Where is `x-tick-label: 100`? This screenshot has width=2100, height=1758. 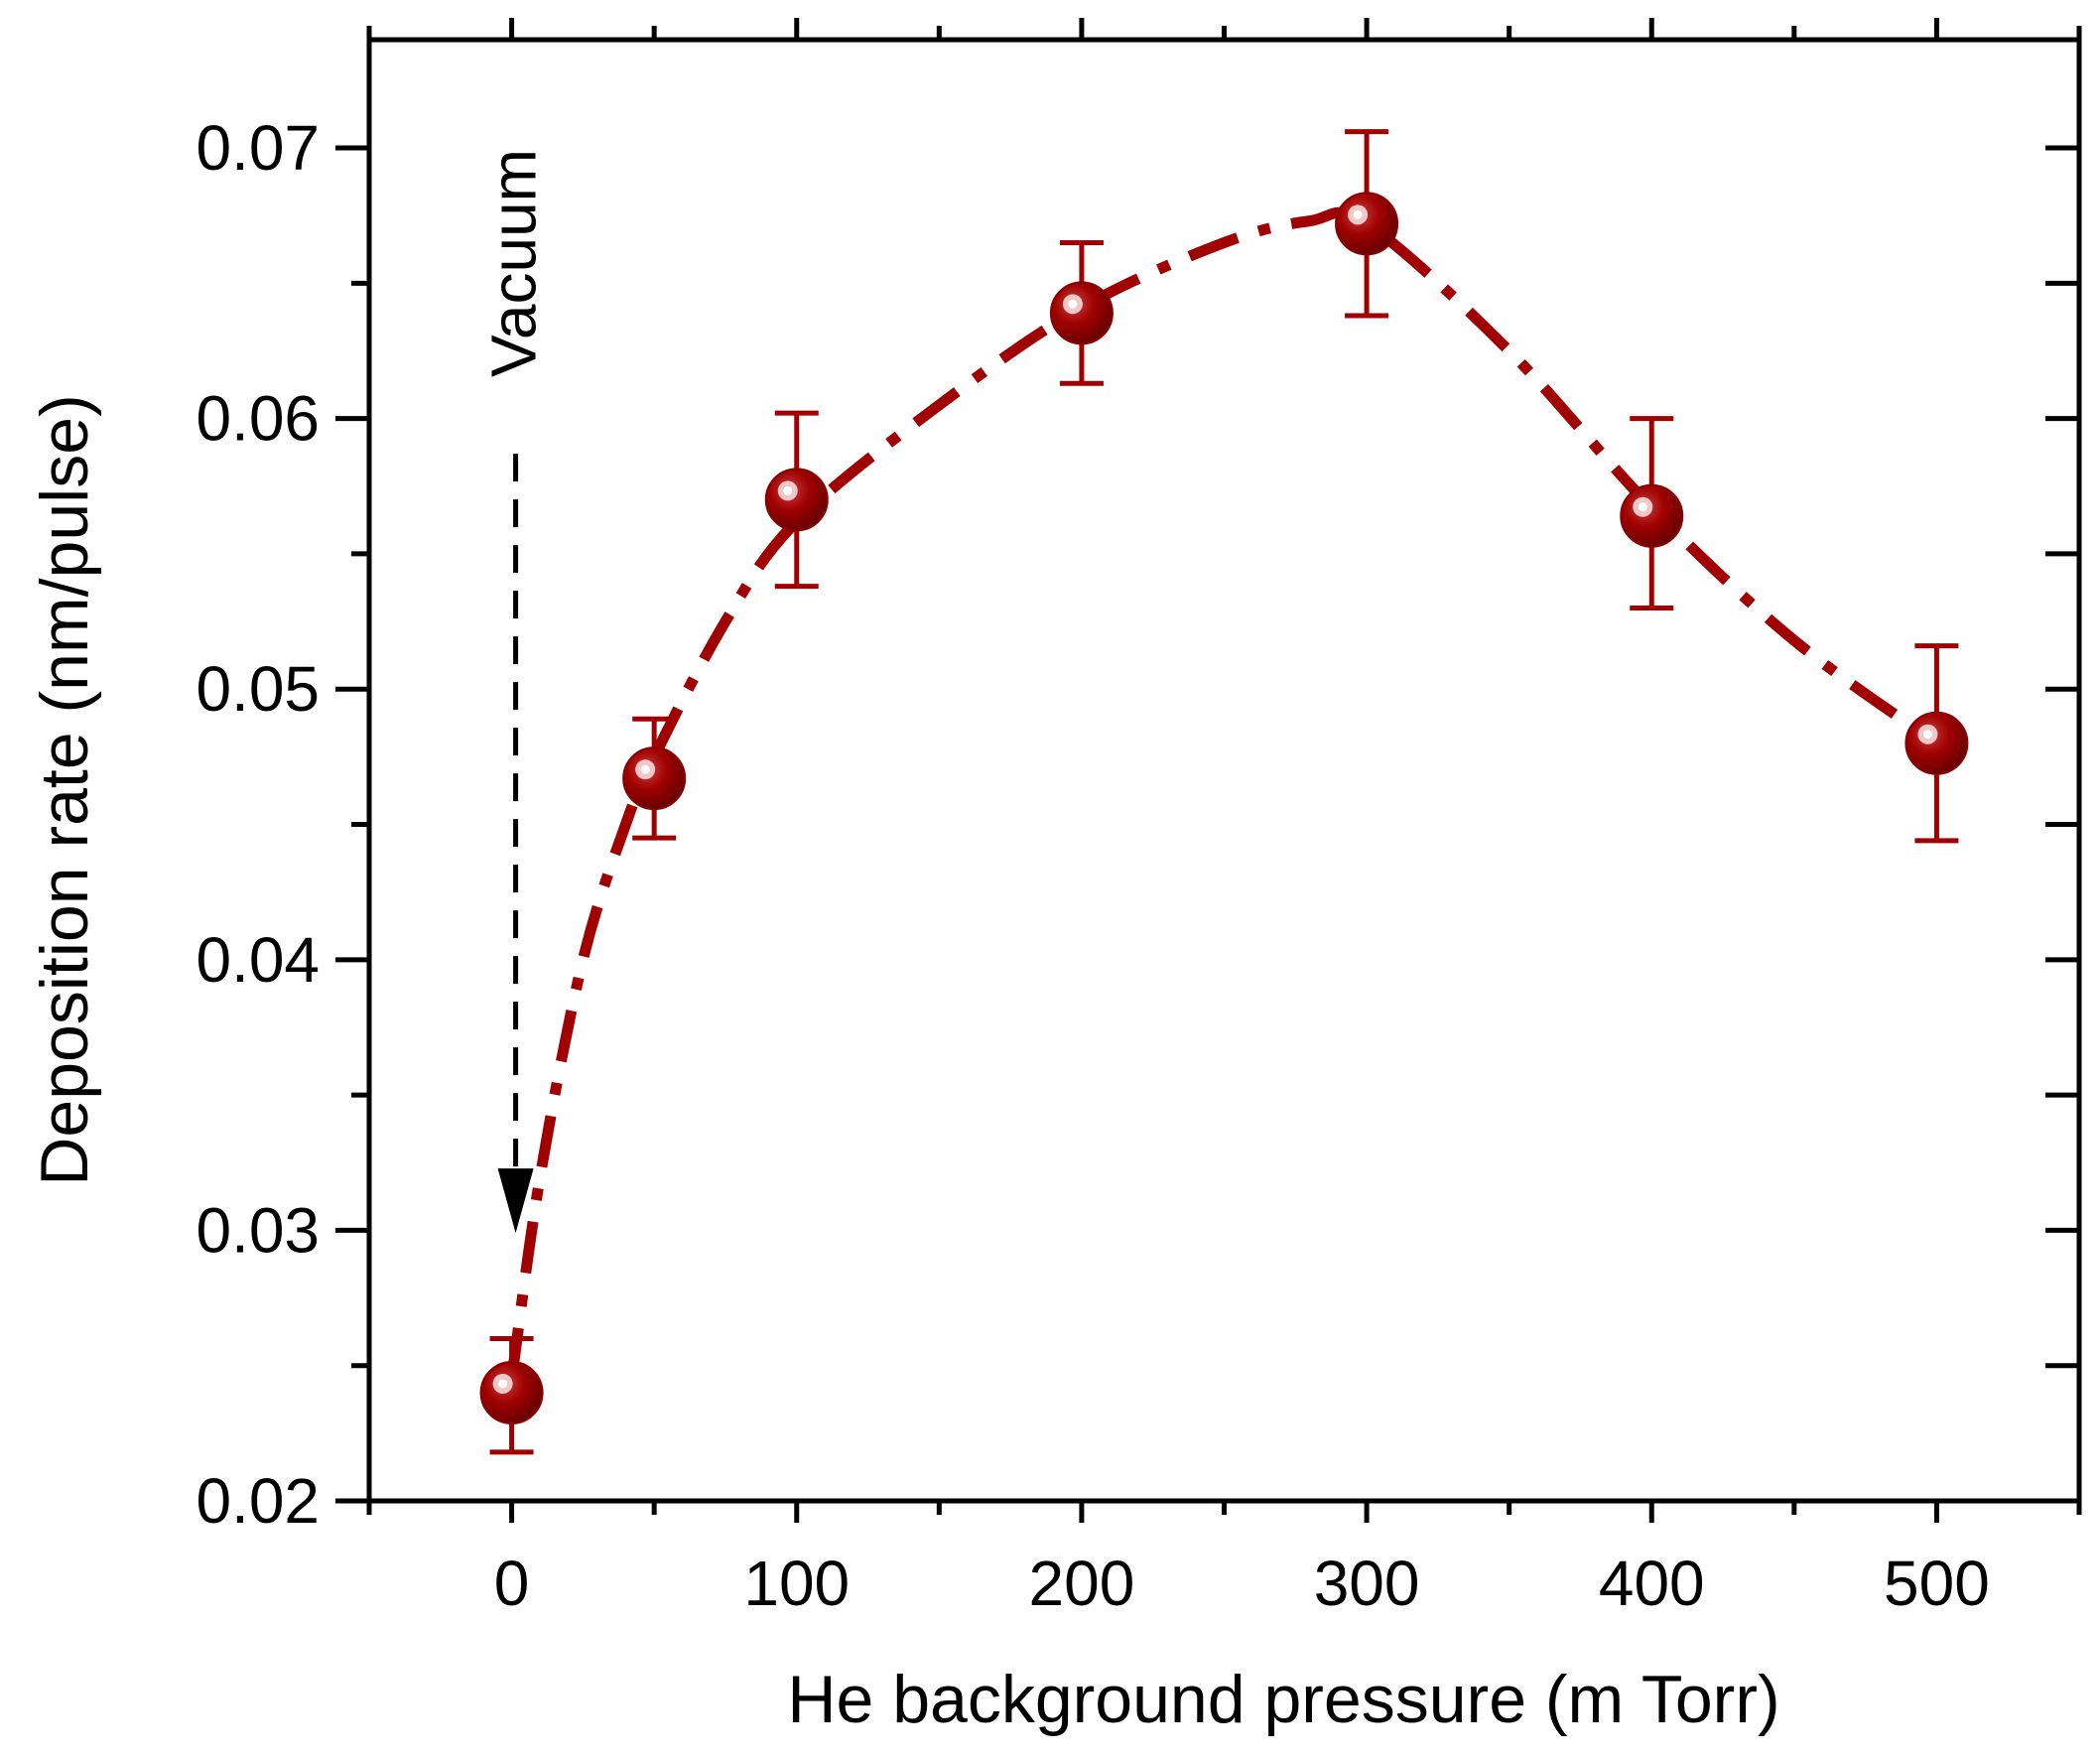 x-tick-label: 100 is located at coordinates (796, 1584).